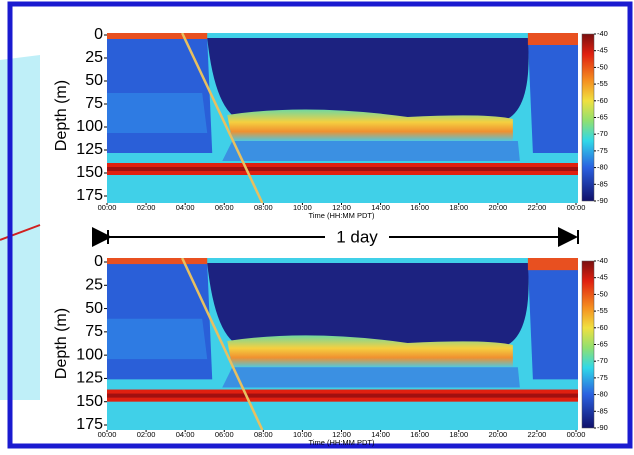  I want to click on annotation: 1 day, so click(357, 236).